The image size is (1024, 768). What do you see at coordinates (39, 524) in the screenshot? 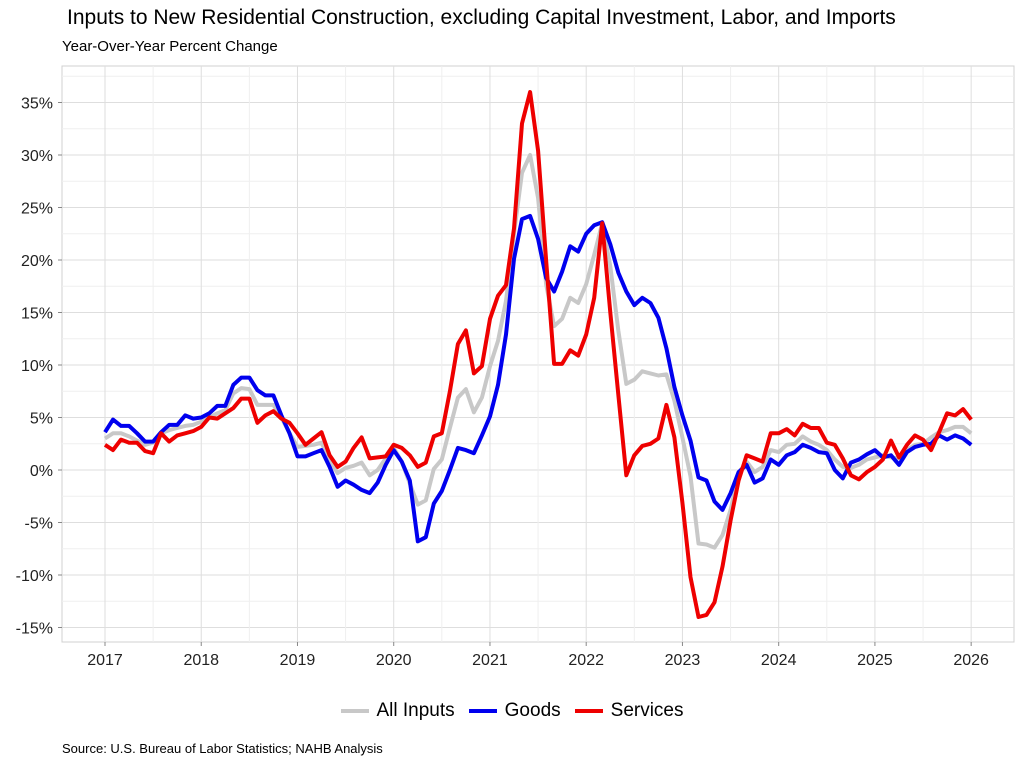
I see `y-tick-label: -5%` at bounding box center [39, 524].